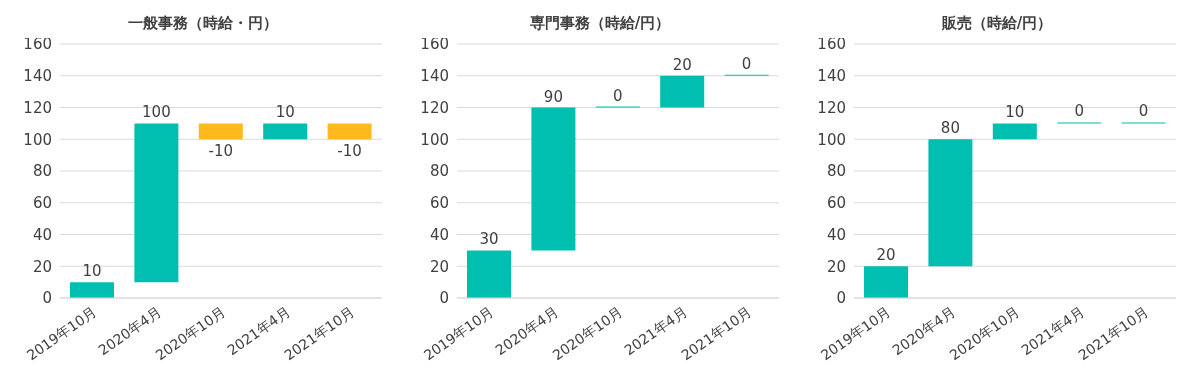  What do you see at coordinates (600, 23) in the screenshot?
I see `chart-title: 専門事務（時給/円）` at bounding box center [600, 23].